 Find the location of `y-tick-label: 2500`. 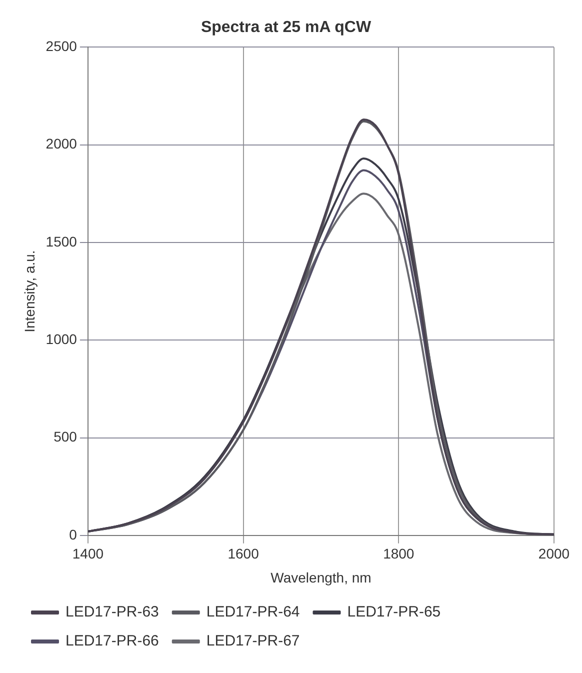

y-tick-label: 2500 is located at coordinates (62, 46).